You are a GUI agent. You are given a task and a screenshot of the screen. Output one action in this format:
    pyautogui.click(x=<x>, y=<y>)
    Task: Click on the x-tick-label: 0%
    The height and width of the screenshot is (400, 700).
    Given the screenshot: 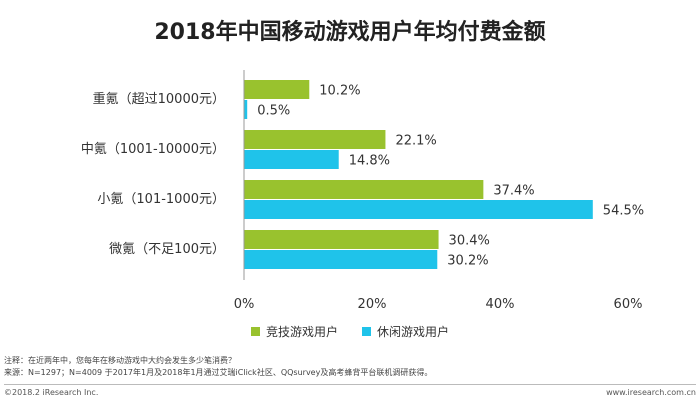 What is the action you would take?
    pyautogui.click(x=244, y=304)
    